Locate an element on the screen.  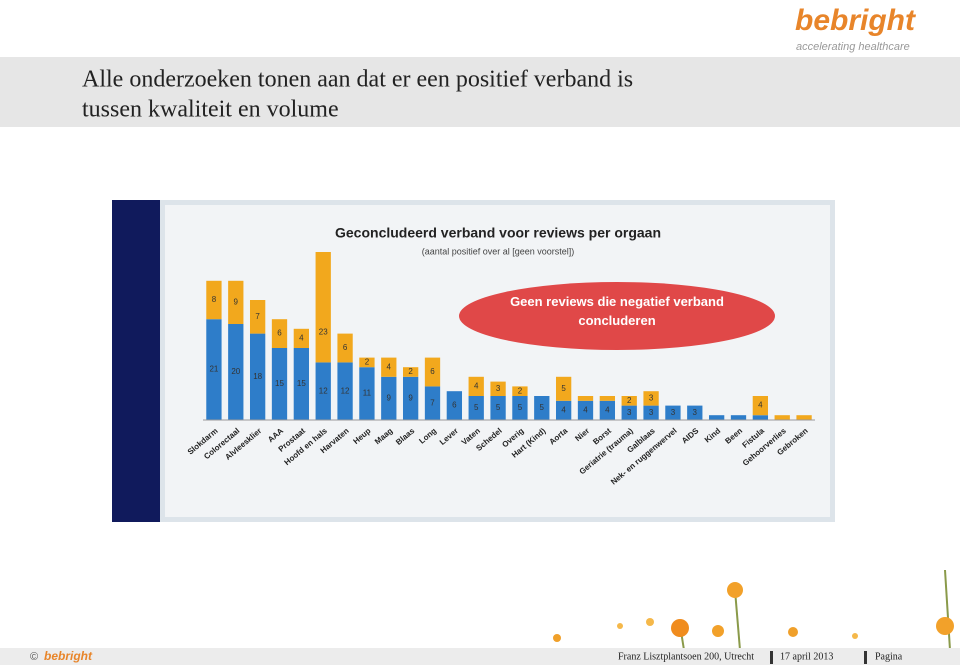
logo: bebright is located at coordinates (856, 20).